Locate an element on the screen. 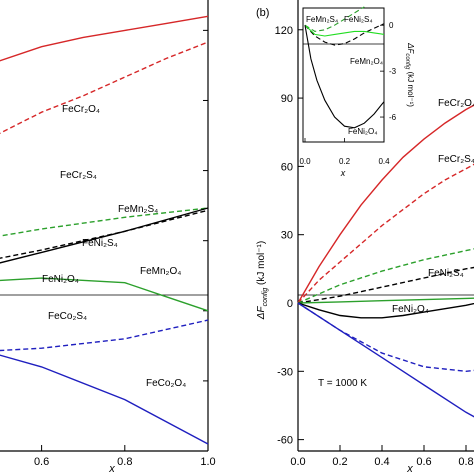 The image size is (474, 474). inset-xlabel: x is located at coordinates (343, 173).